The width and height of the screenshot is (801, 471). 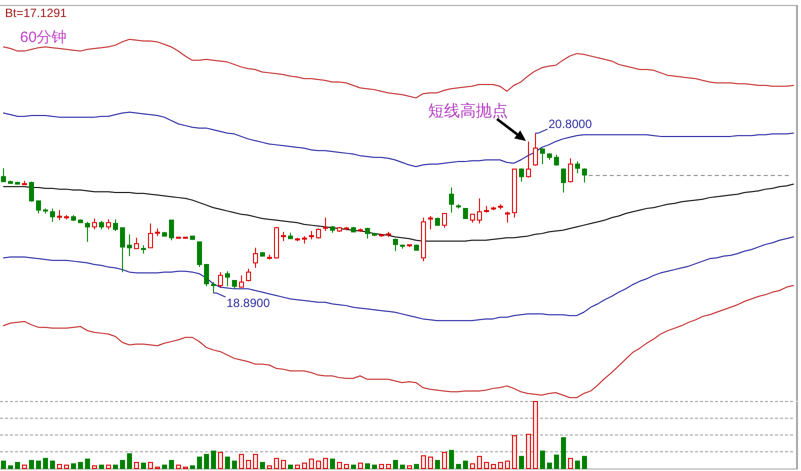 I want to click on annotation: 18.8900, so click(x=248, y=303).